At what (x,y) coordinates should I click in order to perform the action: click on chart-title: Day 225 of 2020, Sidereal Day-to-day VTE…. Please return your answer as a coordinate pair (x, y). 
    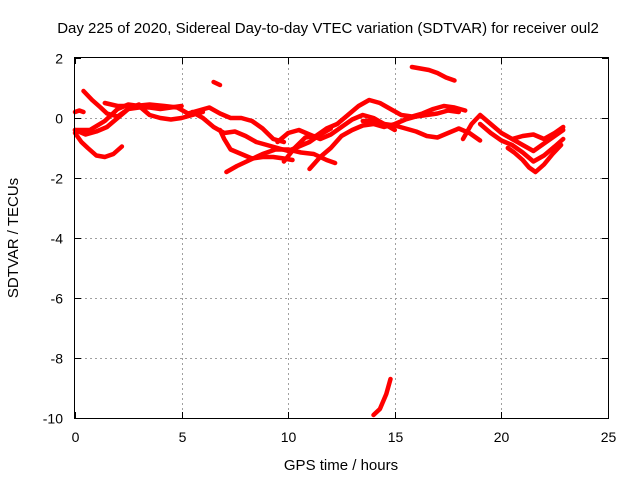
    Looking at the image, I should click on (328, 28).